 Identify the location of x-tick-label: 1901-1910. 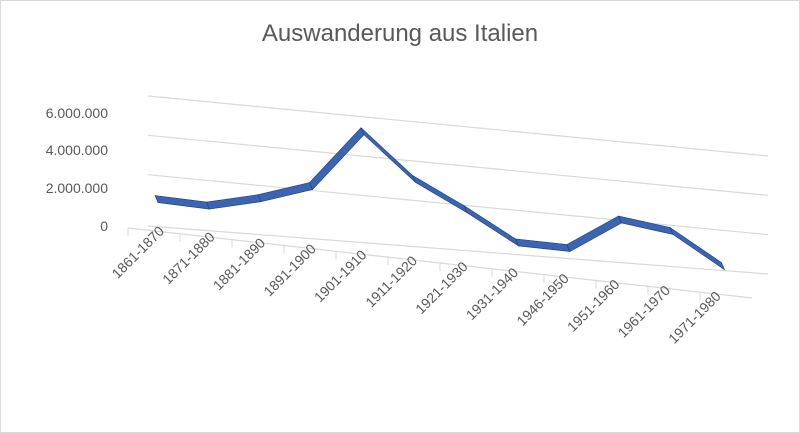
(340, 275).